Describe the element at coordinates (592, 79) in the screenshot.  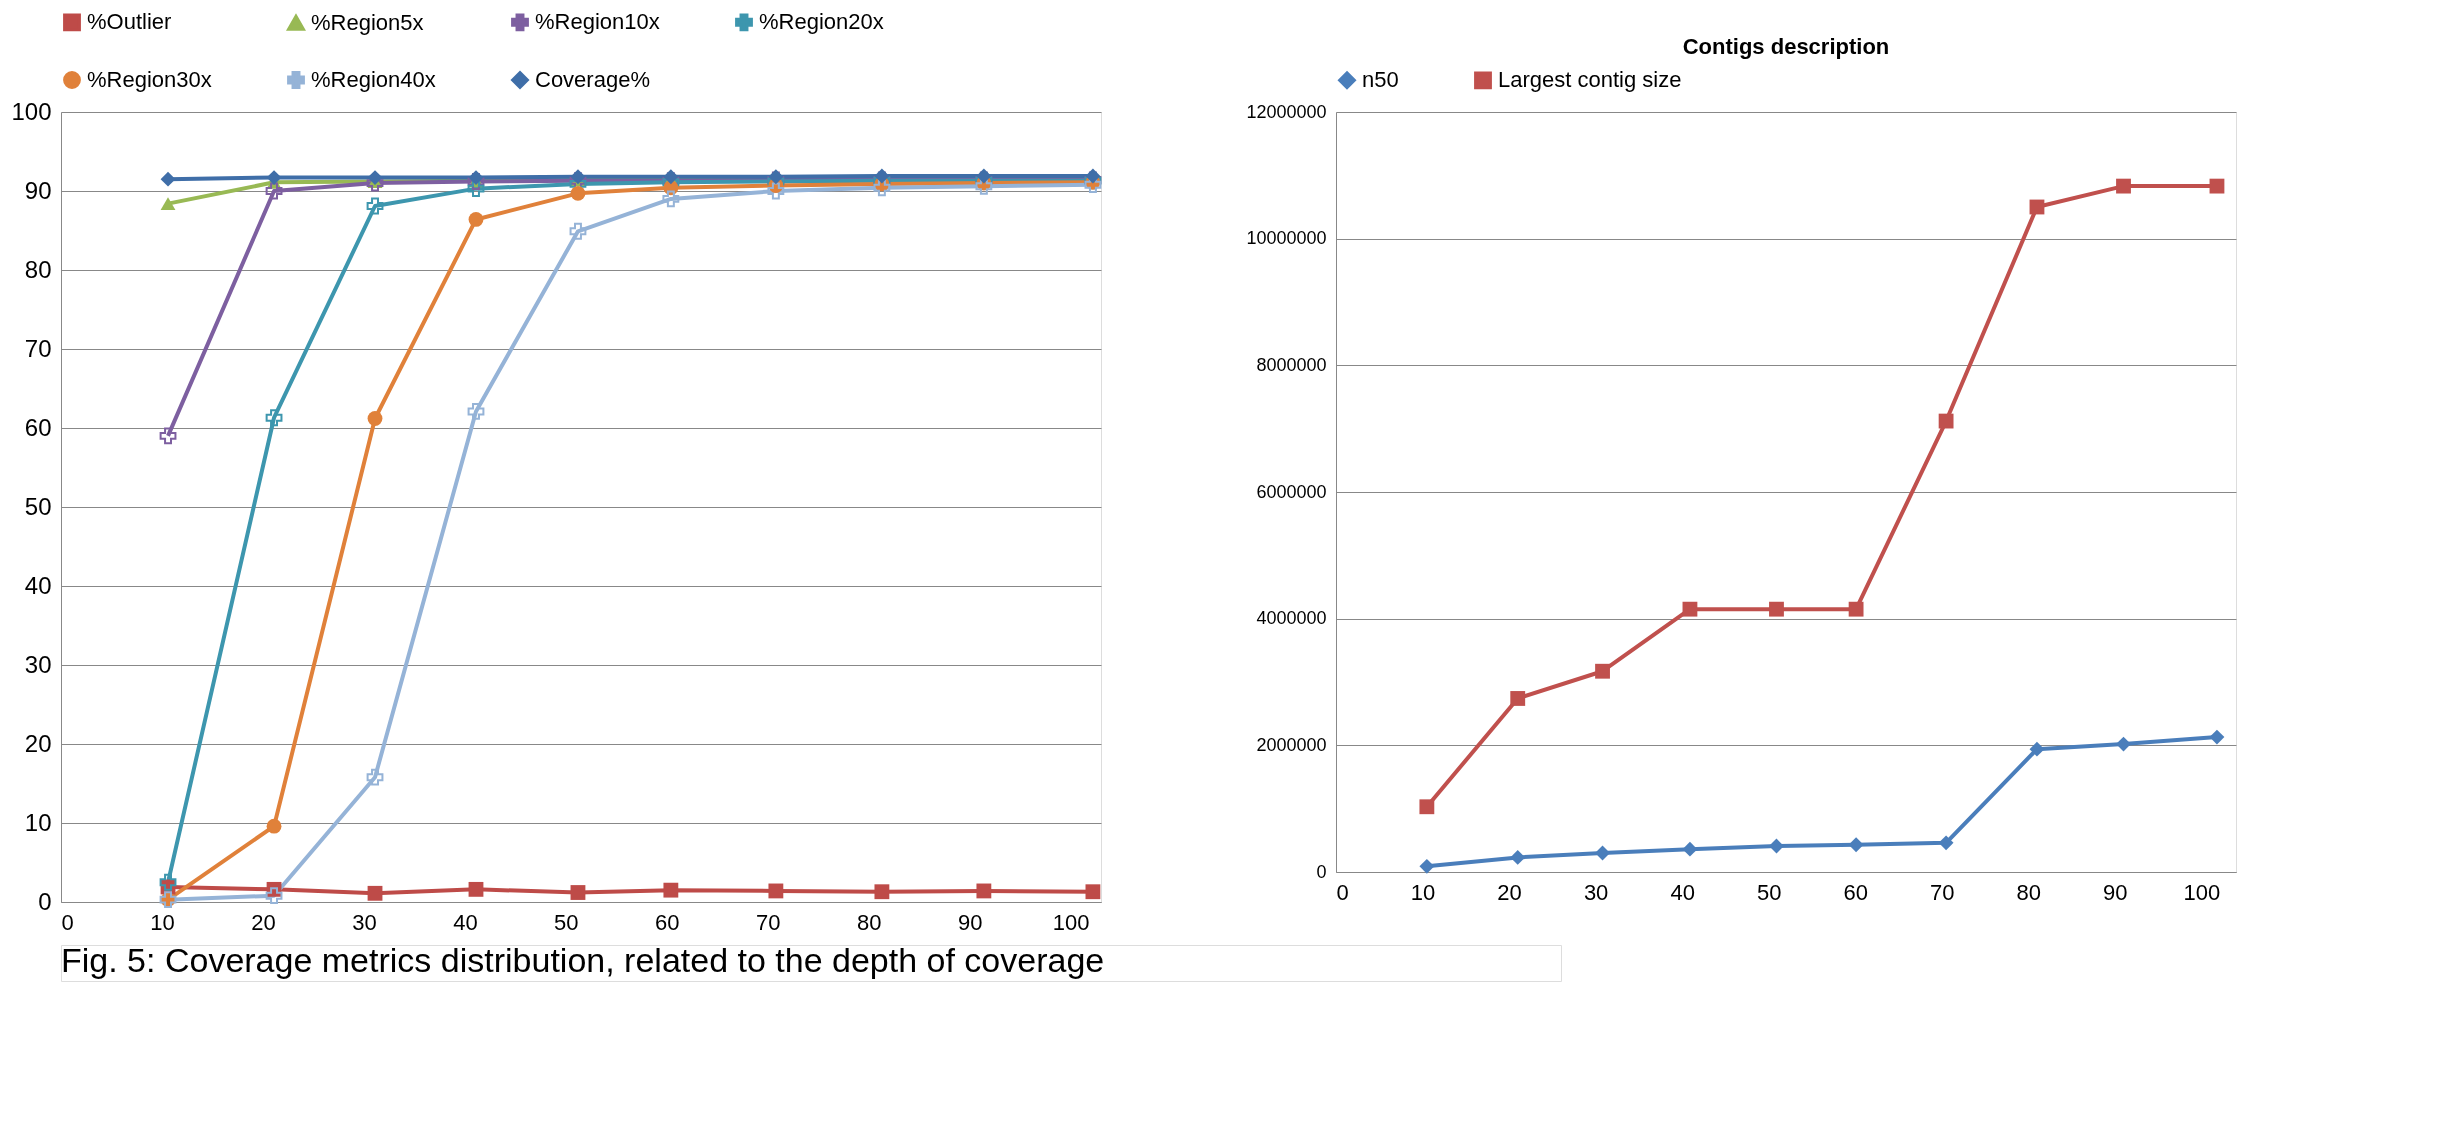
I see `legend-label: Coverage%` at that location.